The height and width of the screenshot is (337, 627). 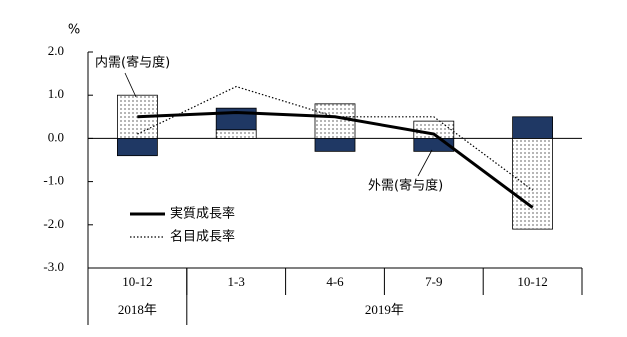 What do you see at coordinates (56, 50) in the screenshot?
I see `y-tick-label: 2.0` at bounding box center [56, 50].